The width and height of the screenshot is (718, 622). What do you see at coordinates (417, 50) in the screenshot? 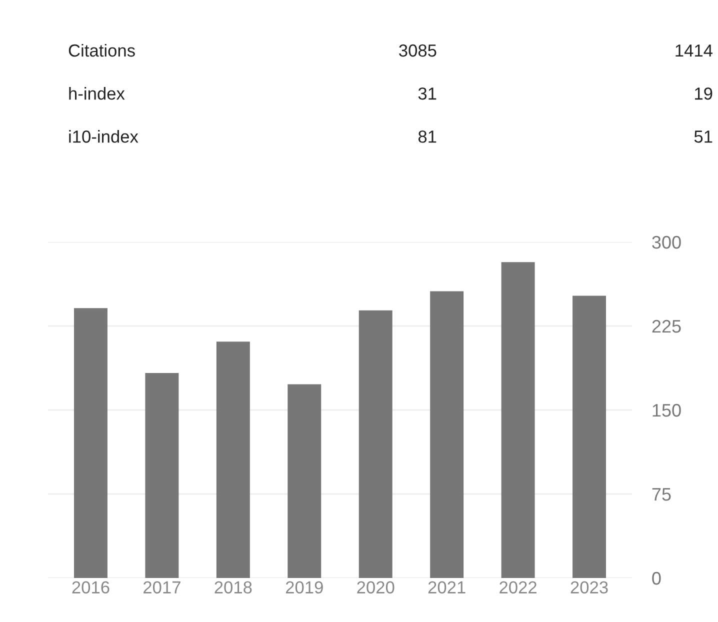
I see `data-label: 3085` at bounding box center [417, 50].